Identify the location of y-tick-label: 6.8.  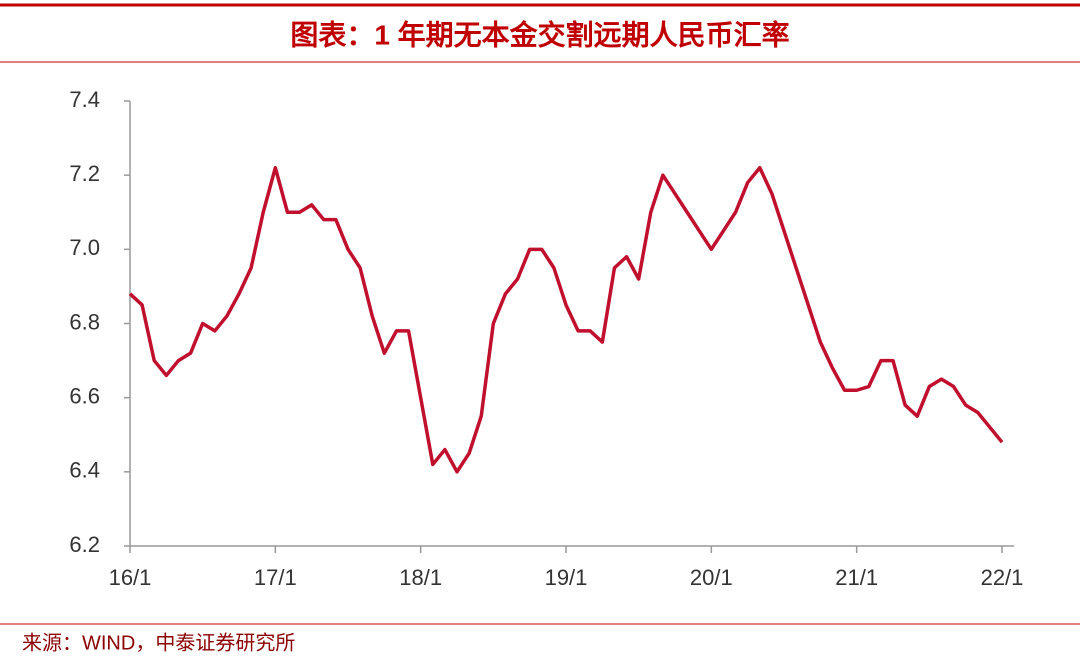
(84, 321).